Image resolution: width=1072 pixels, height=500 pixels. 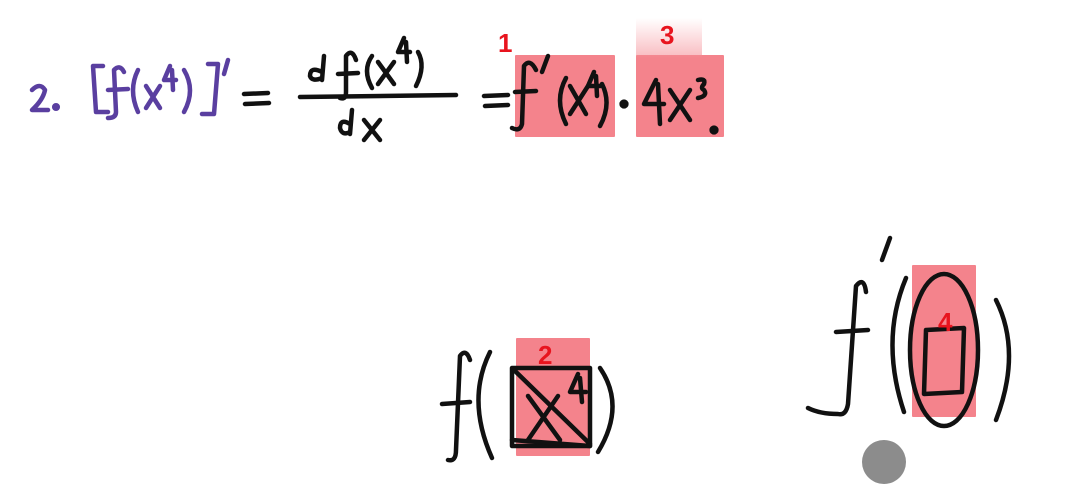 What do you see at coordinates (884, 462) in the screenshot?
I see `pen-cursor-dot` at bounding box center [884, 462].